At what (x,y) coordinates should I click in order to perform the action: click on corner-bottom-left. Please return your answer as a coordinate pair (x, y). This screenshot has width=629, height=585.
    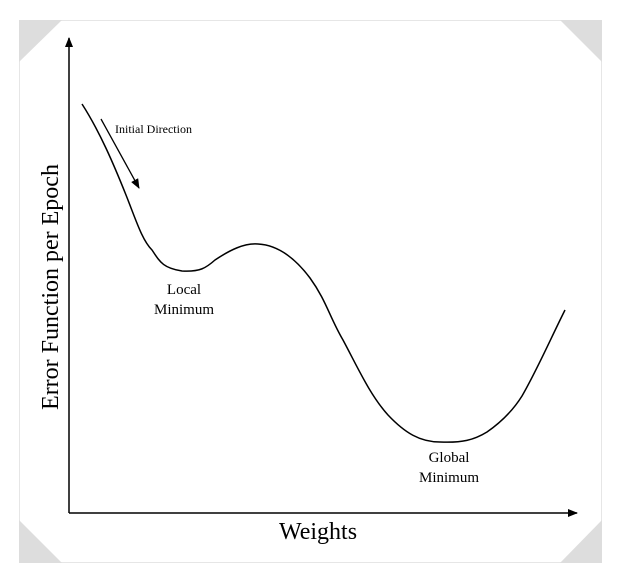
    Looking at the image, I should click on (40, 541).